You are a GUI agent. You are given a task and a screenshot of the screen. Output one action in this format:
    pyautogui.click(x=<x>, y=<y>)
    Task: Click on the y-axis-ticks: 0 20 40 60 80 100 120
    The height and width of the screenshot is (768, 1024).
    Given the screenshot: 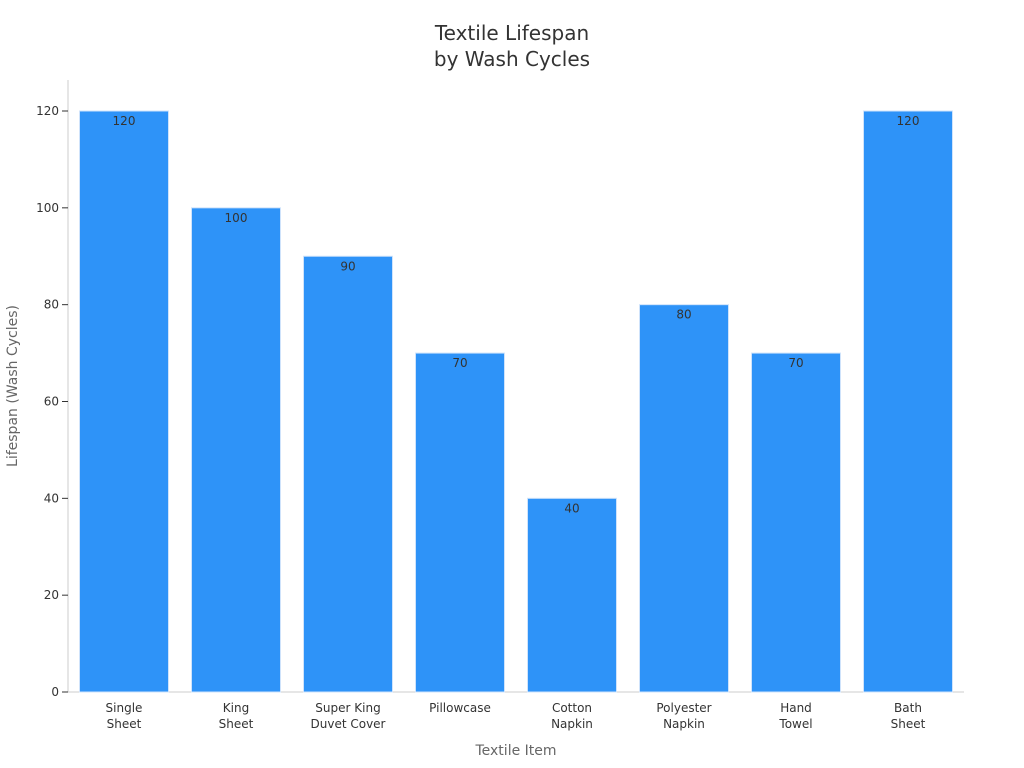 What is the action you would take?
    pyautogui.click(x=52, y=401)
    